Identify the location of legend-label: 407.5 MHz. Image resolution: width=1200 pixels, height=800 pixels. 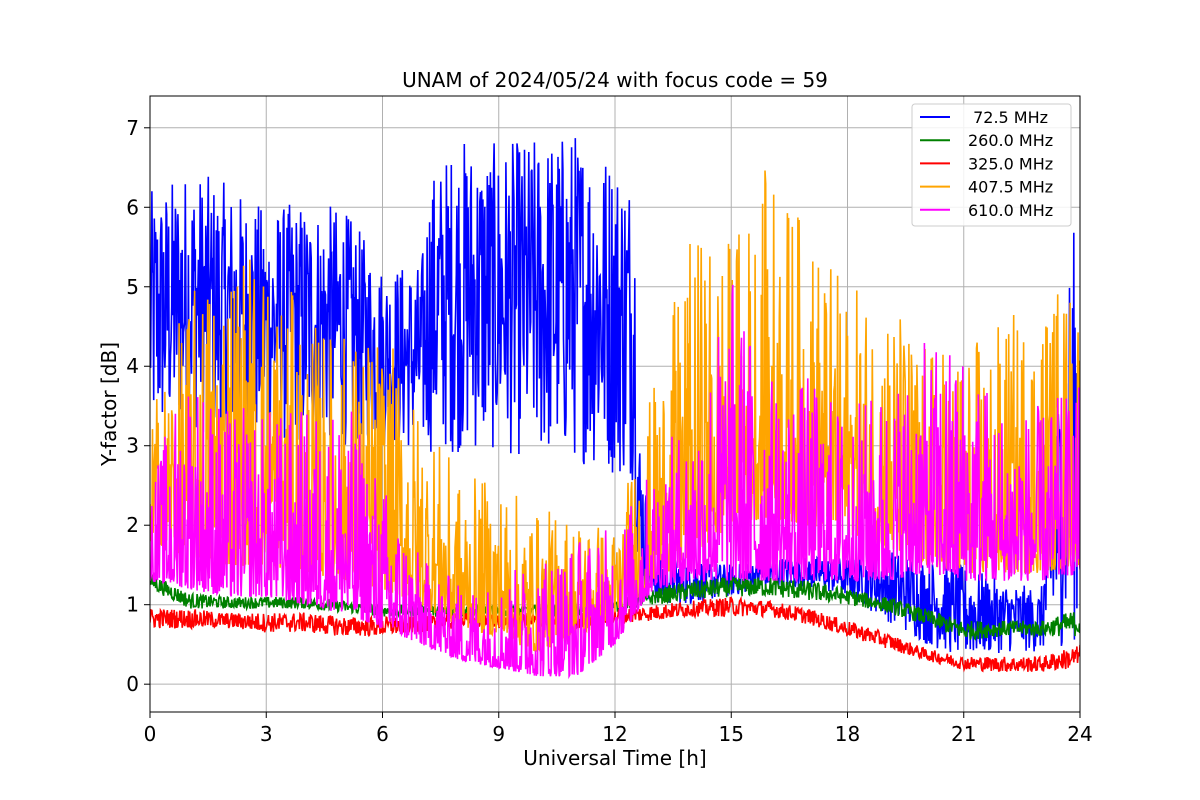
(1010, 187).